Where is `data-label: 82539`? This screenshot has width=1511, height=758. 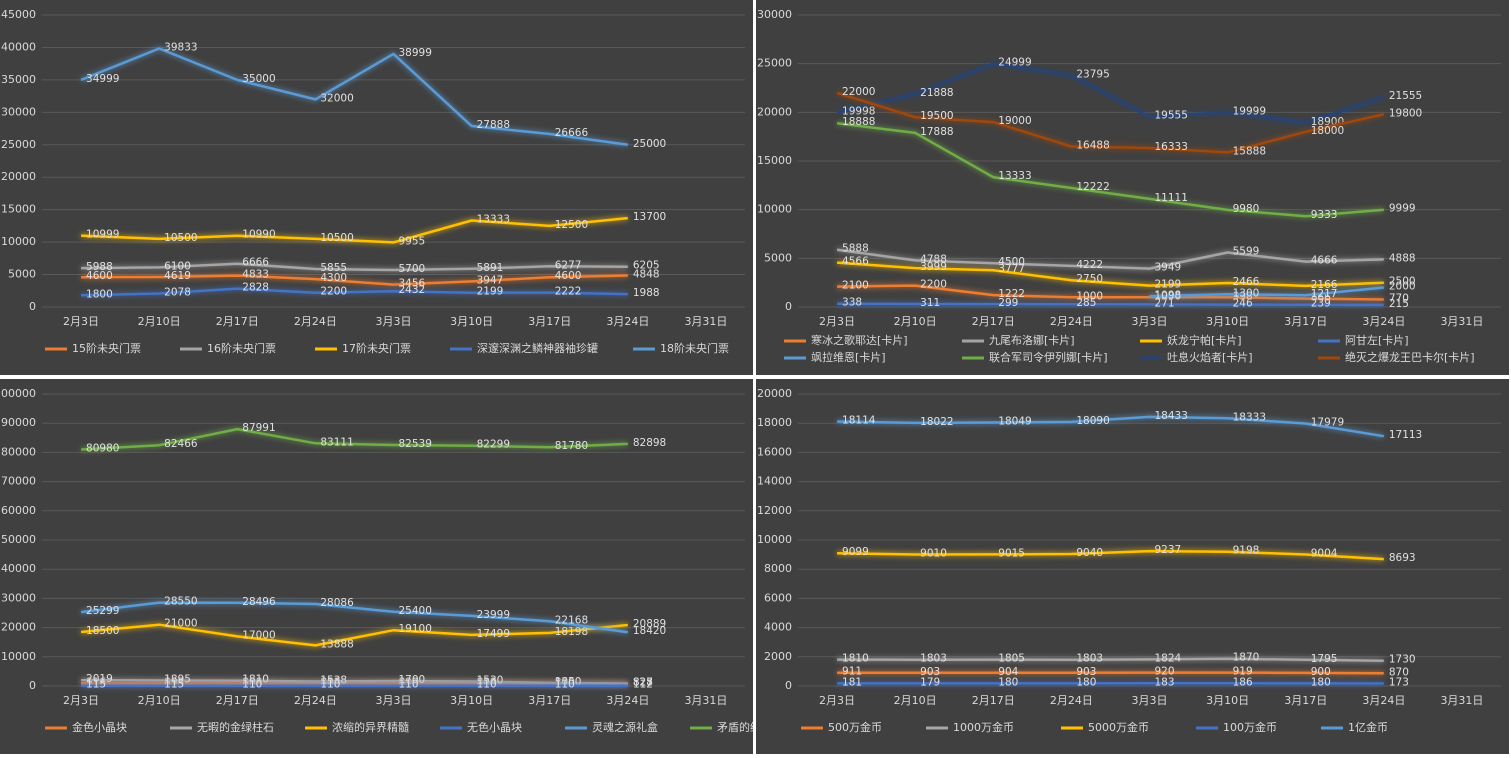 data-label: 82539 is located at coordinates (415, 444).